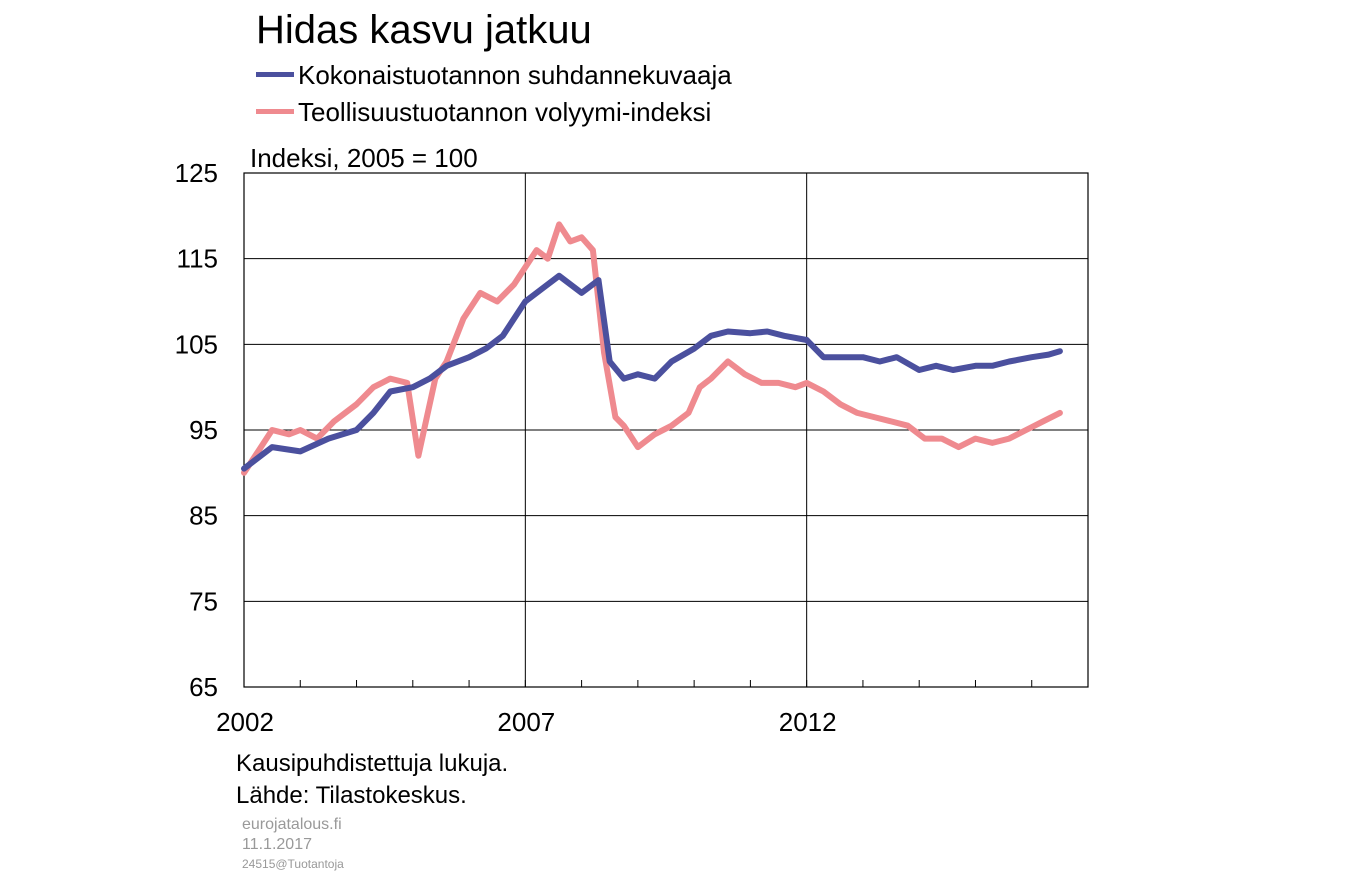  What do you see at coordinates (515, 75) in the screenshot?
I see `legend-label-series1: Kokonaistuotannon suhdannekuvaaja` at bounding box center [515, 75].